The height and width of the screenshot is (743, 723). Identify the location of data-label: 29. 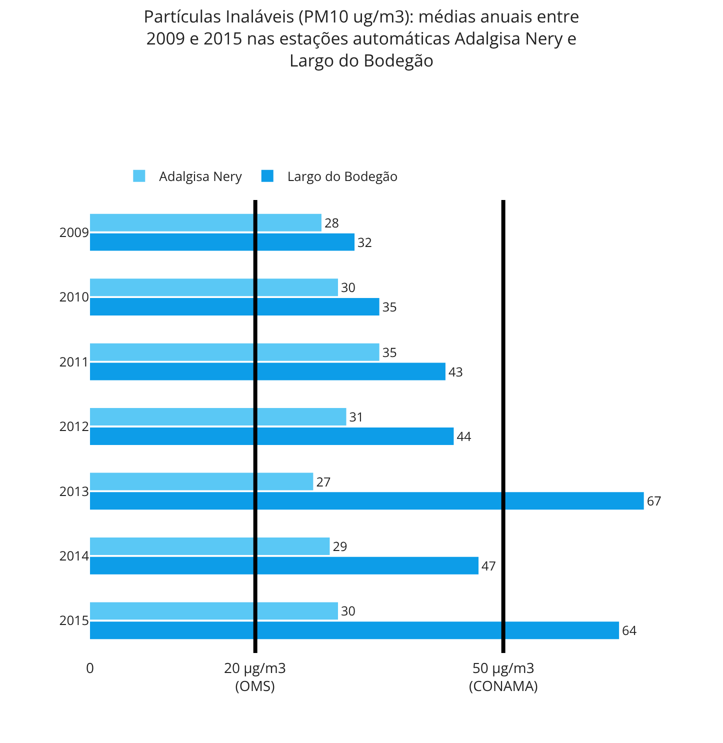
(340, 545).